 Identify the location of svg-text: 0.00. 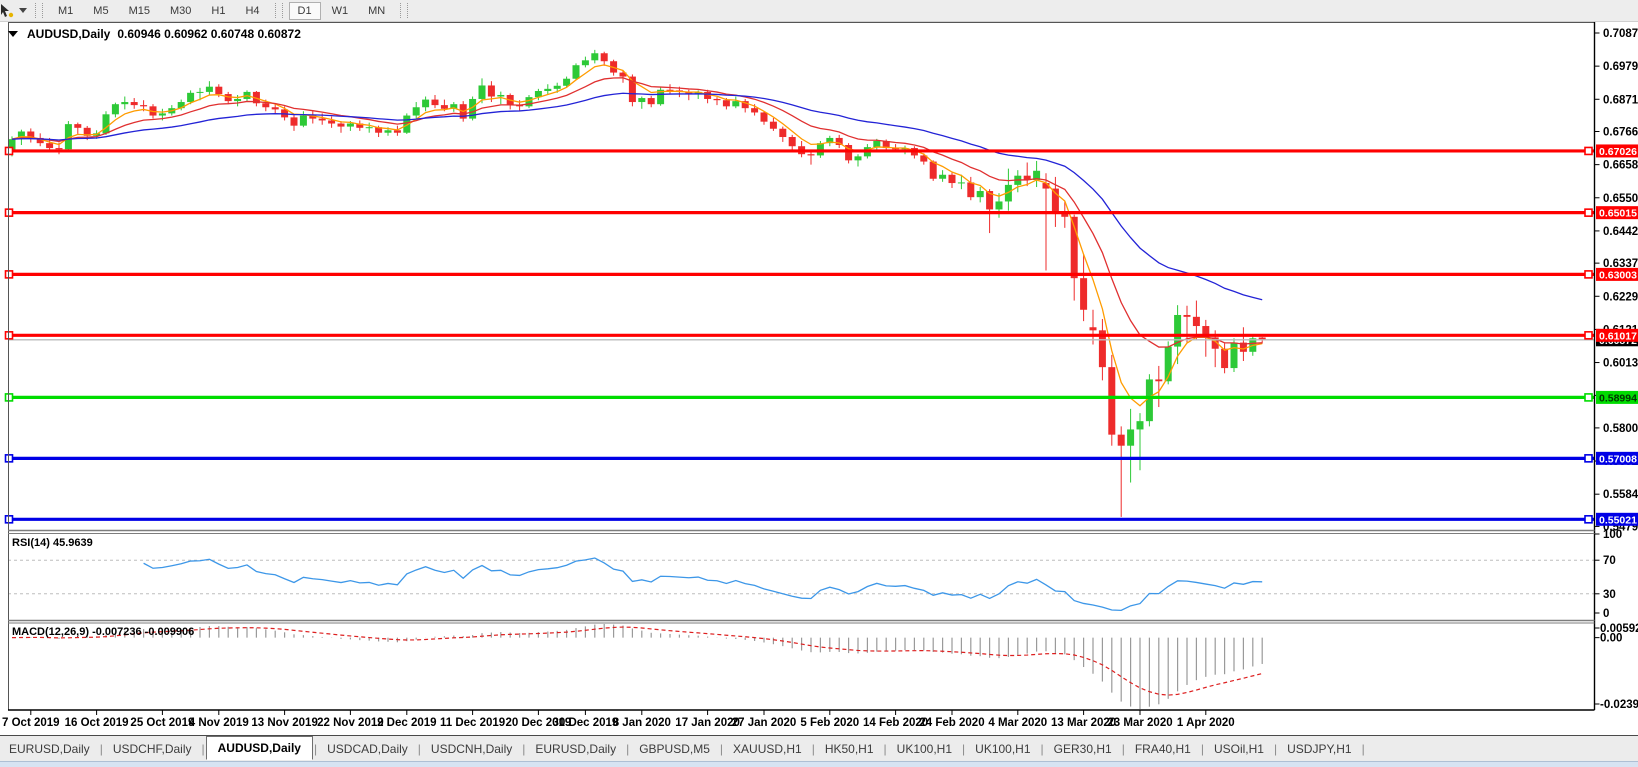
(1611, 639).